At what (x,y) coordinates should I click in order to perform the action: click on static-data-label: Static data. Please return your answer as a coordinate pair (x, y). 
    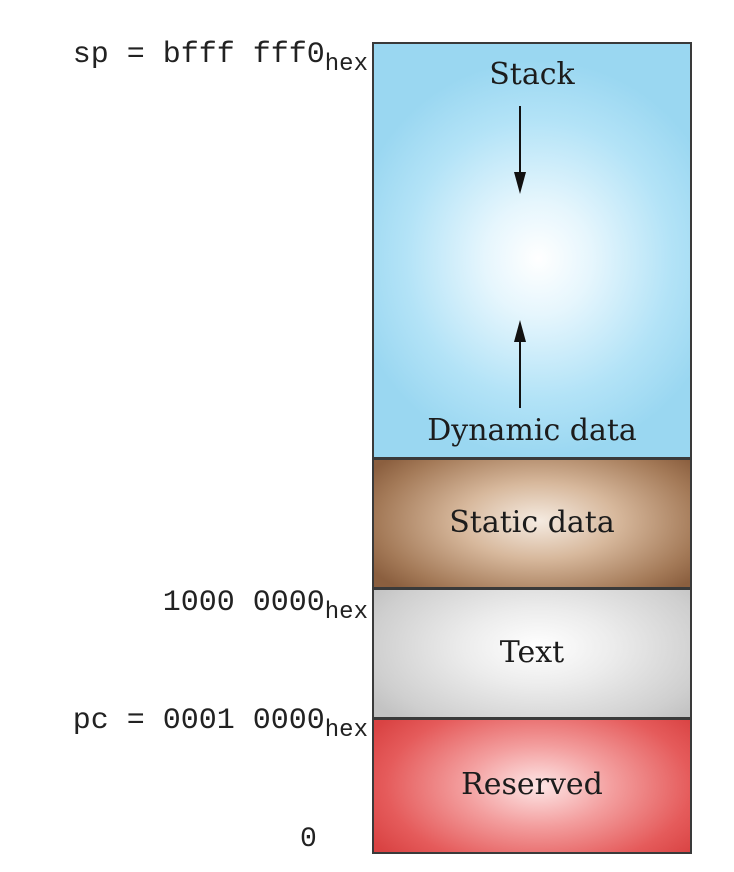
    Looking at the image, I should click on (532, 522).